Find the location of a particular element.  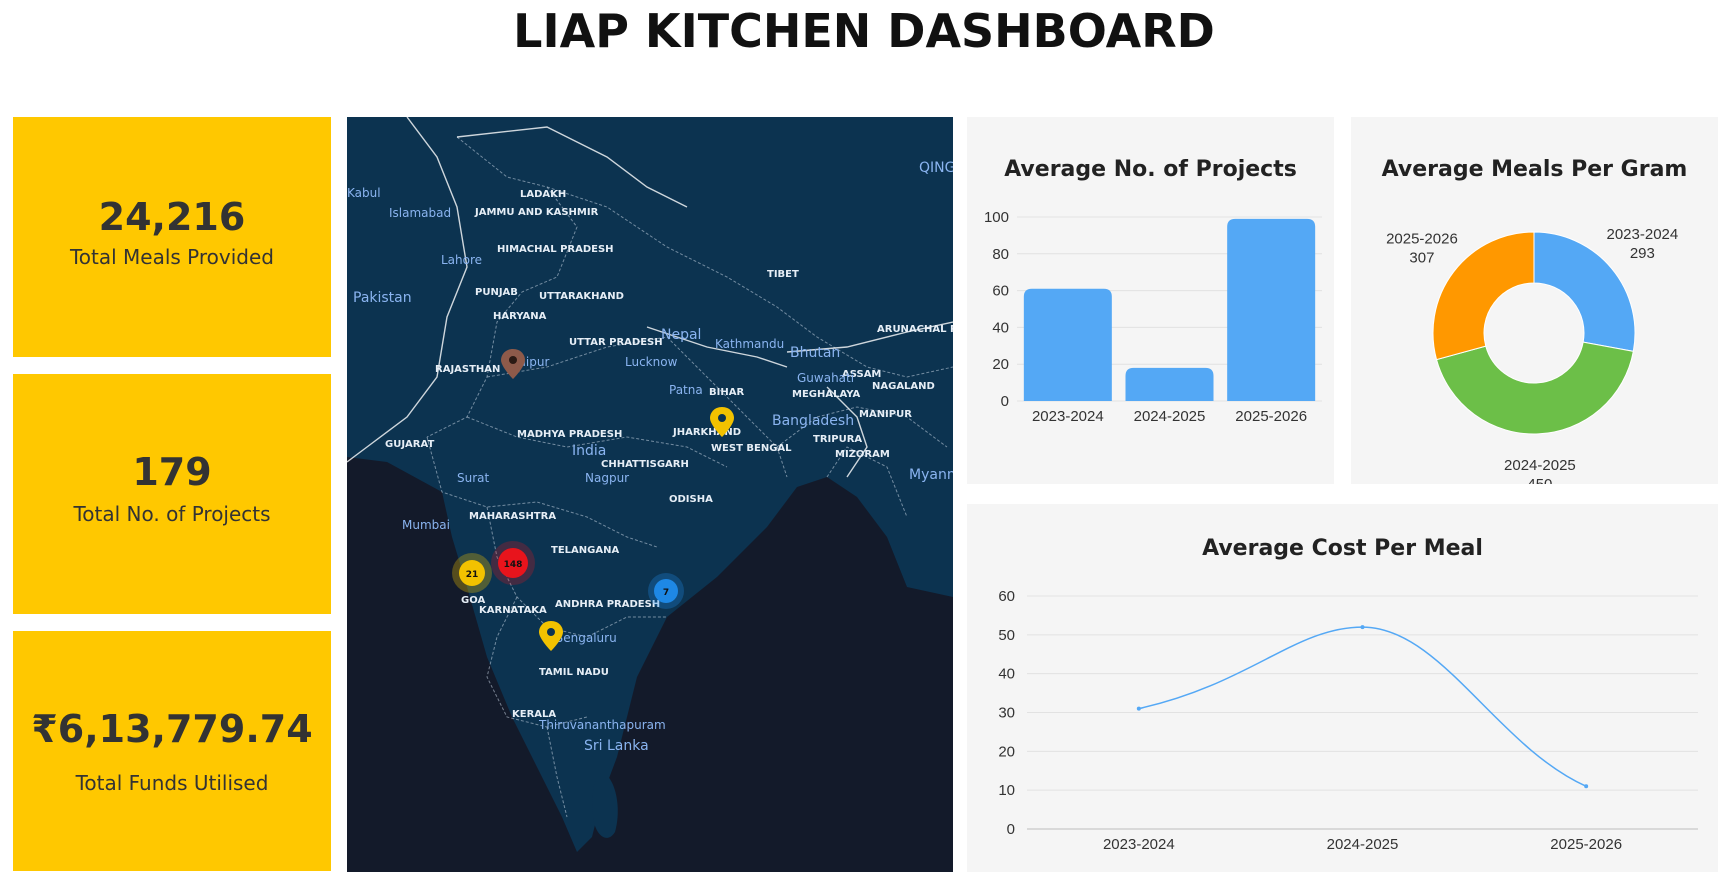

svg-text: Nepal is located at coordinates (681, 335).